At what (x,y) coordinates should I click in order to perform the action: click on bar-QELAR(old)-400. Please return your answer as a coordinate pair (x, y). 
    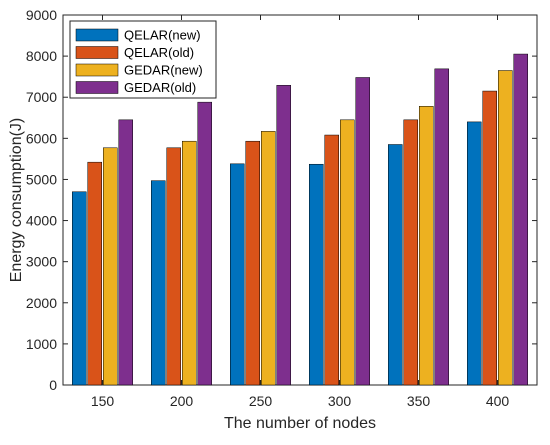
    Looking at the image, I should click on (489, 238).